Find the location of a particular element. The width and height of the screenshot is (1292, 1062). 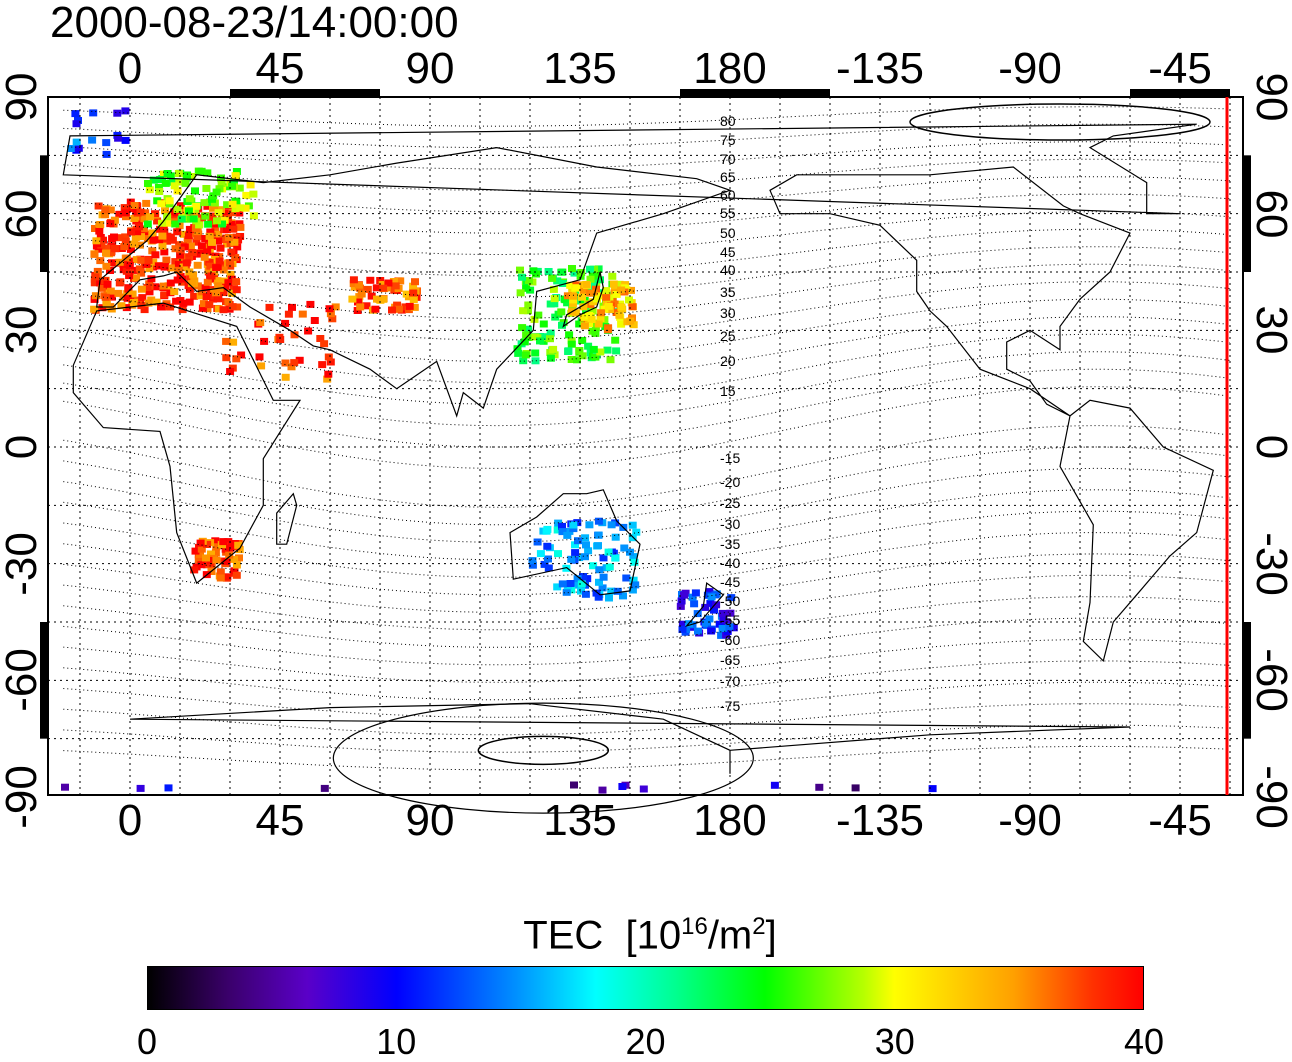

left-lat-tick-label: 0 is located at coordinates (23, 447).